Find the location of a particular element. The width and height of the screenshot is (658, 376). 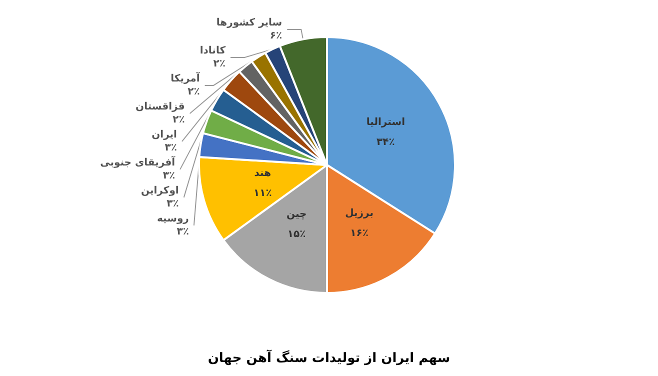

slice-label: آفریقای جنوبی is located at coordinates (138, 161).